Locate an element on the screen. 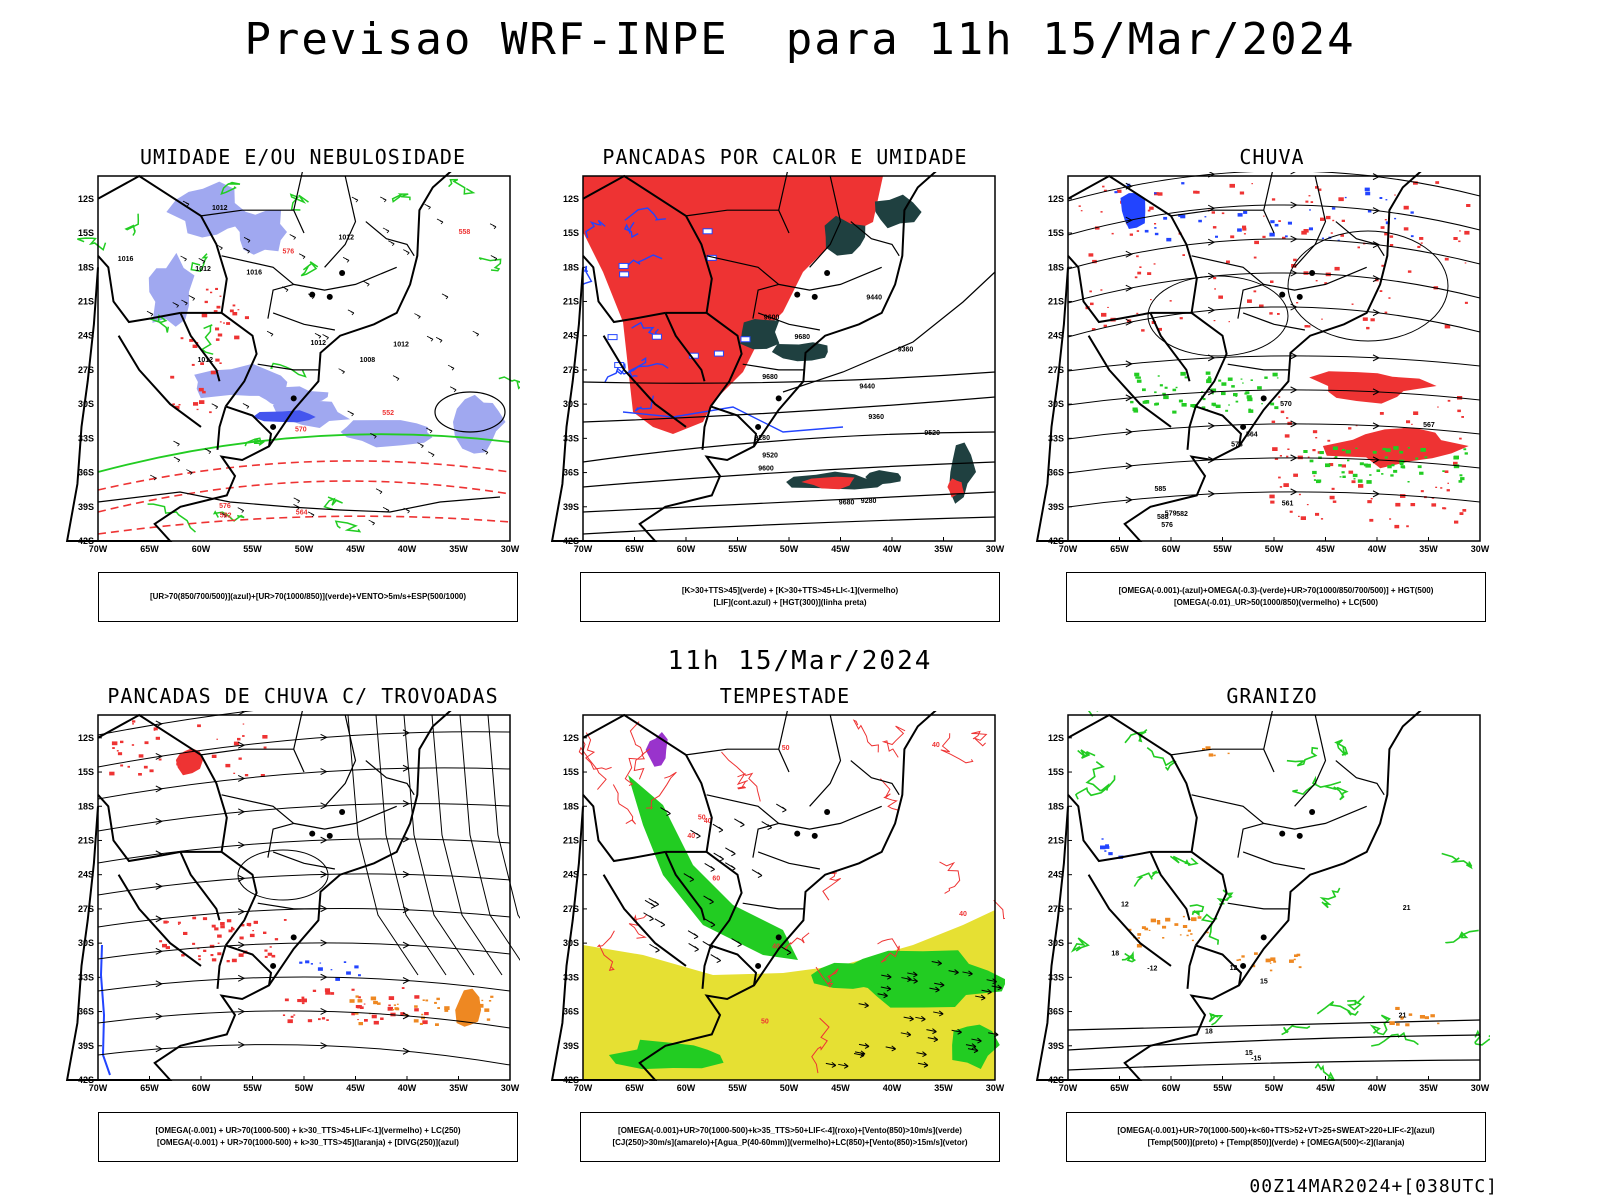 Image resolution: width=1600 pixels, height=1200 pixels. contour-label: 21 is located at coordinates (1403, 1015).